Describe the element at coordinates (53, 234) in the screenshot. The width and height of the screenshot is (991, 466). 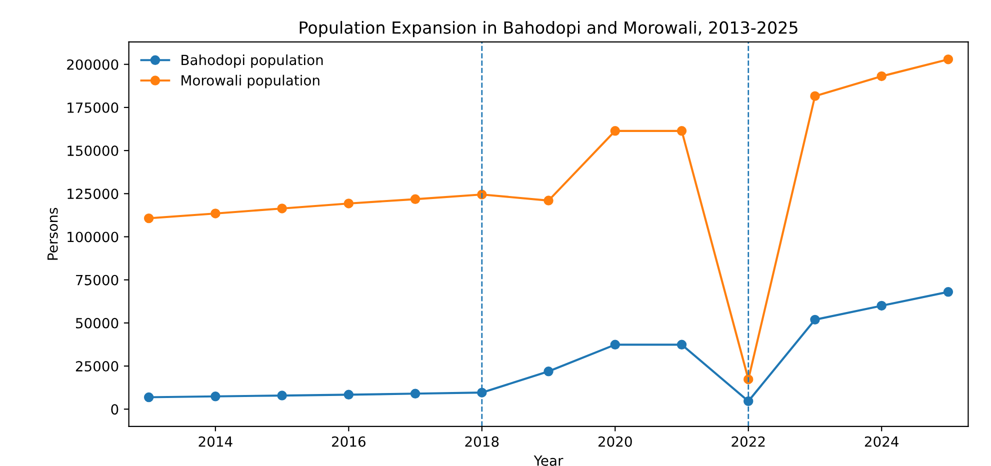
I see `y-axis-title: Persons` at that location.